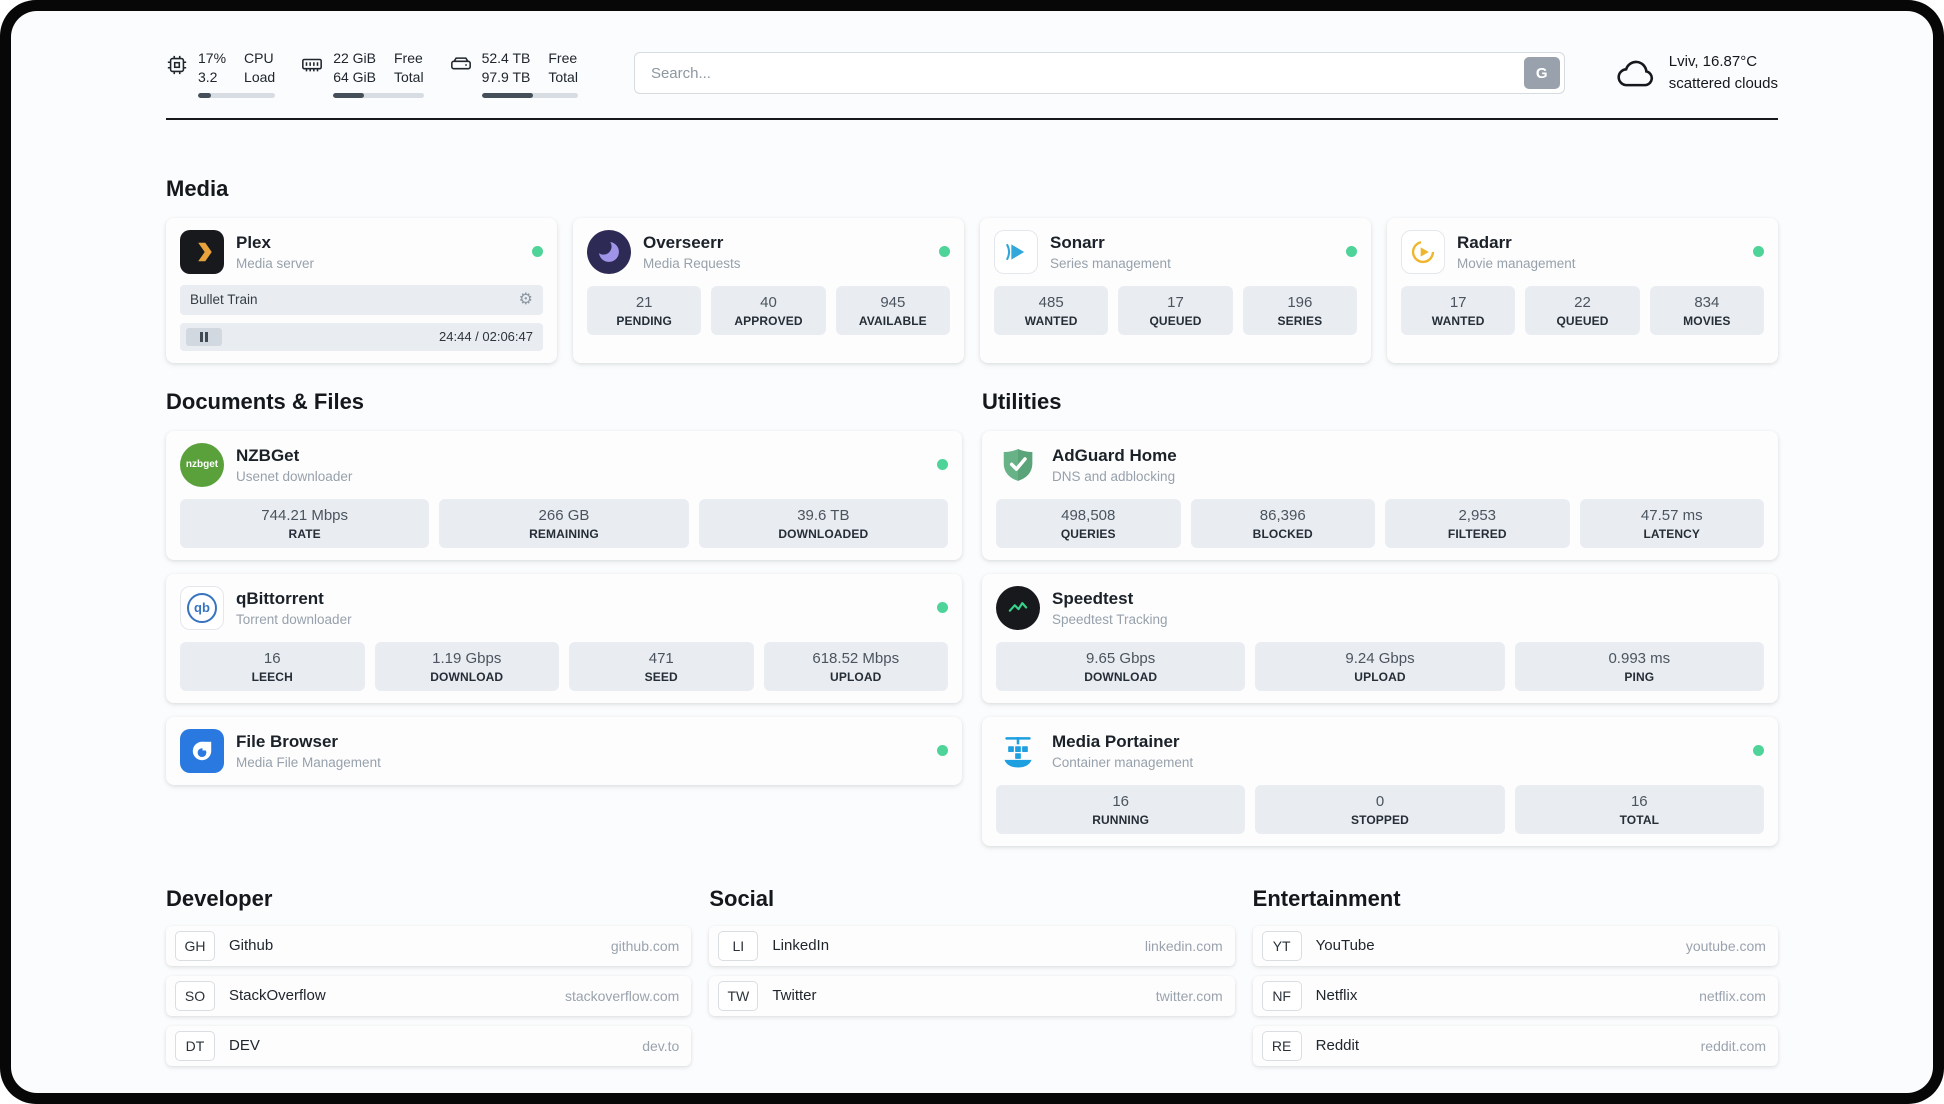 The image size is (1944, 1104). What do you see at coordinates (563, 76) in the screenshot?
I see `disk-total-label: Total` at bounding box center [563, 76].